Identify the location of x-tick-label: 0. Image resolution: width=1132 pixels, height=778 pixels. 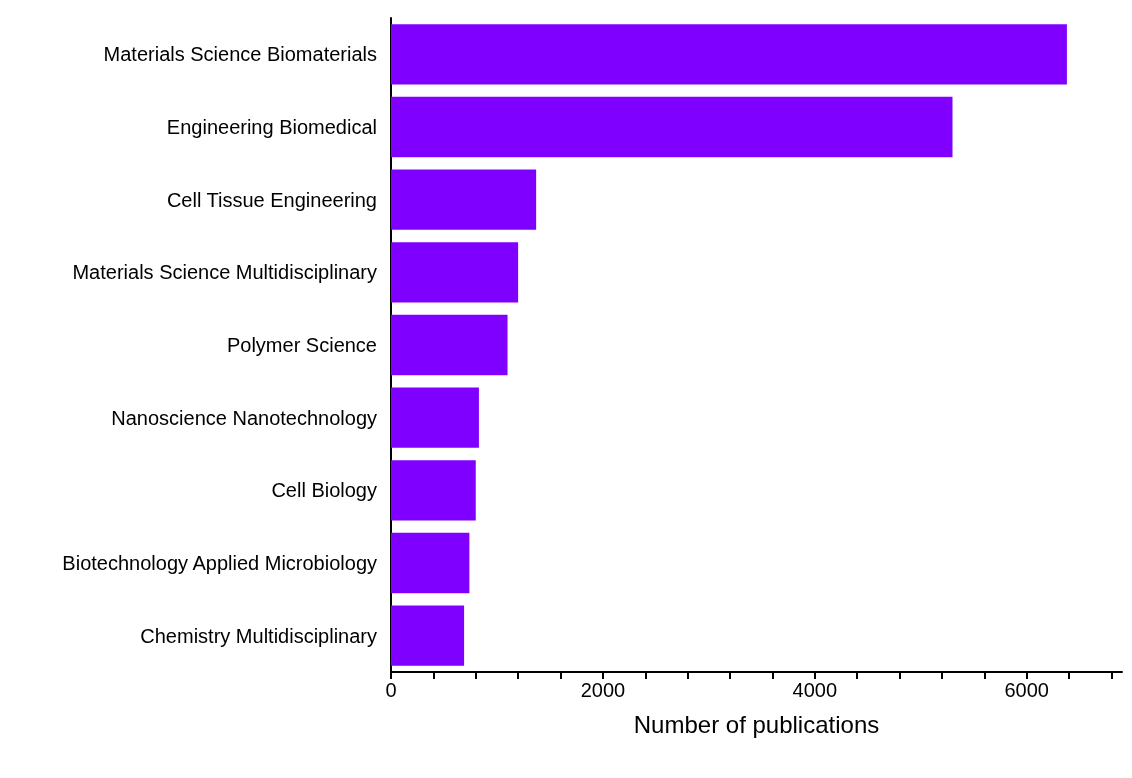
(391, 690).